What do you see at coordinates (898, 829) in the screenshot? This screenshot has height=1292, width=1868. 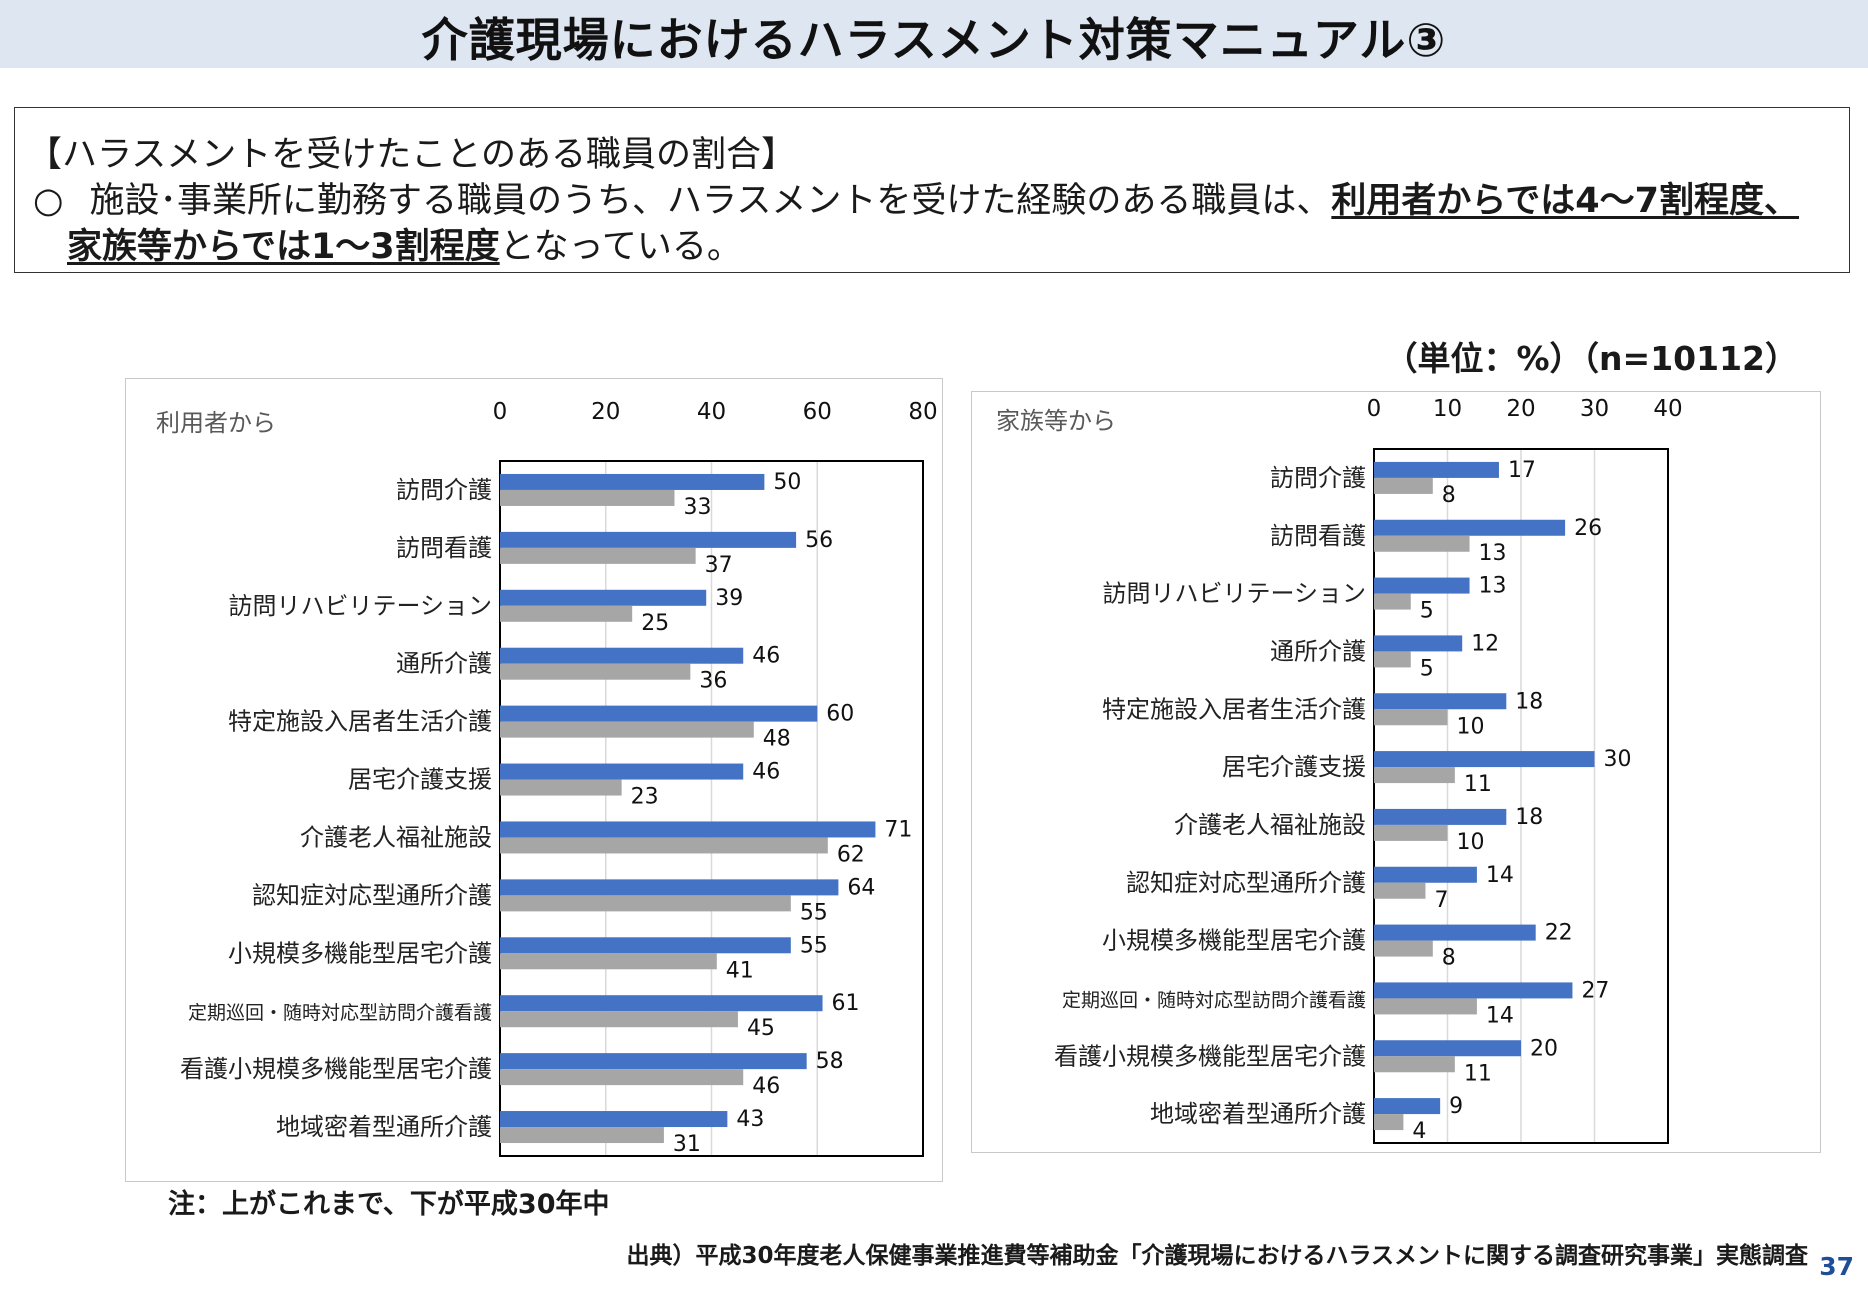 I see `data-label-until-now: 71` at bounding box center [898, 829].